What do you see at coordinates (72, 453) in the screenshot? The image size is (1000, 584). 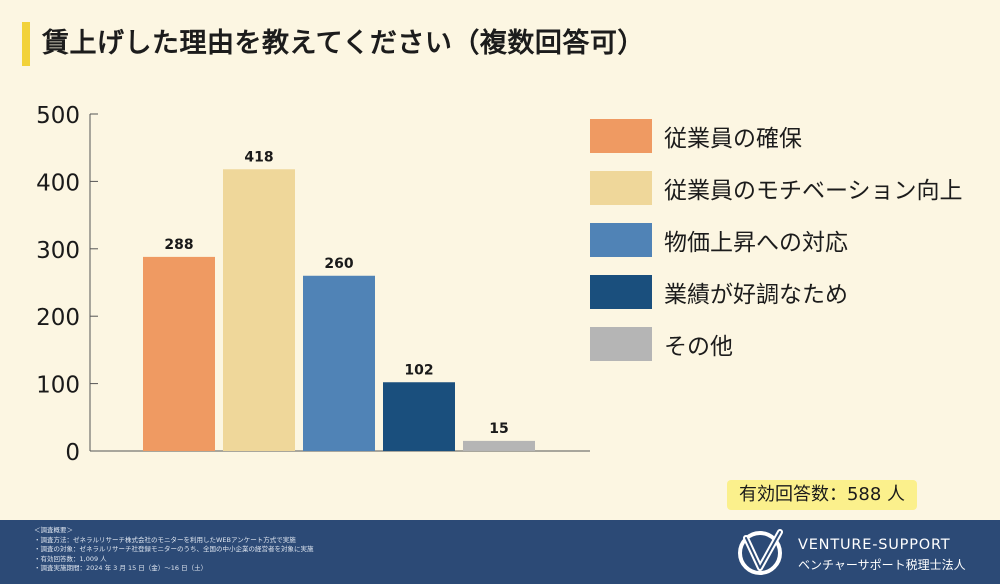 I see `y-tick-label: 0` at bounding box center [72, 453].